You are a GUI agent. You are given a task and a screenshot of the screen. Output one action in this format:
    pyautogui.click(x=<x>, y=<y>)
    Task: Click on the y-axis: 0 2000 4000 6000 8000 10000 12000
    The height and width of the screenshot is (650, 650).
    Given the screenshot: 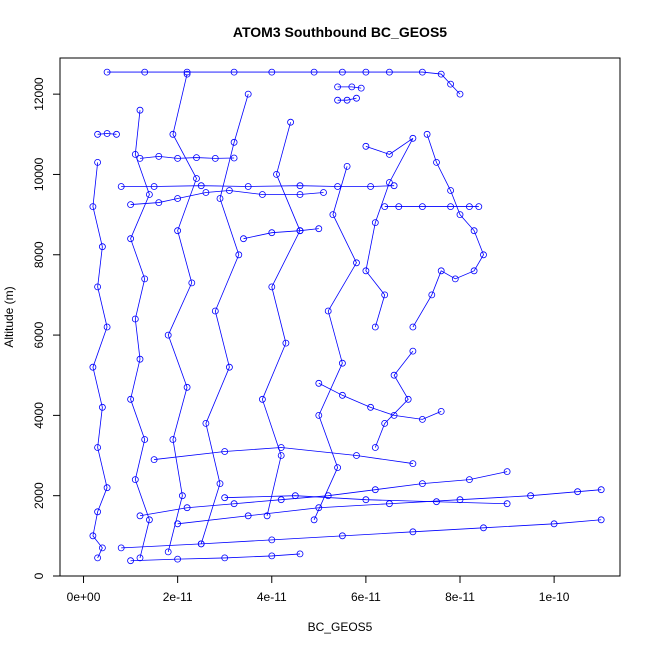 What is the action you would take?
    pyautogui.click(x=46, y=328)
    